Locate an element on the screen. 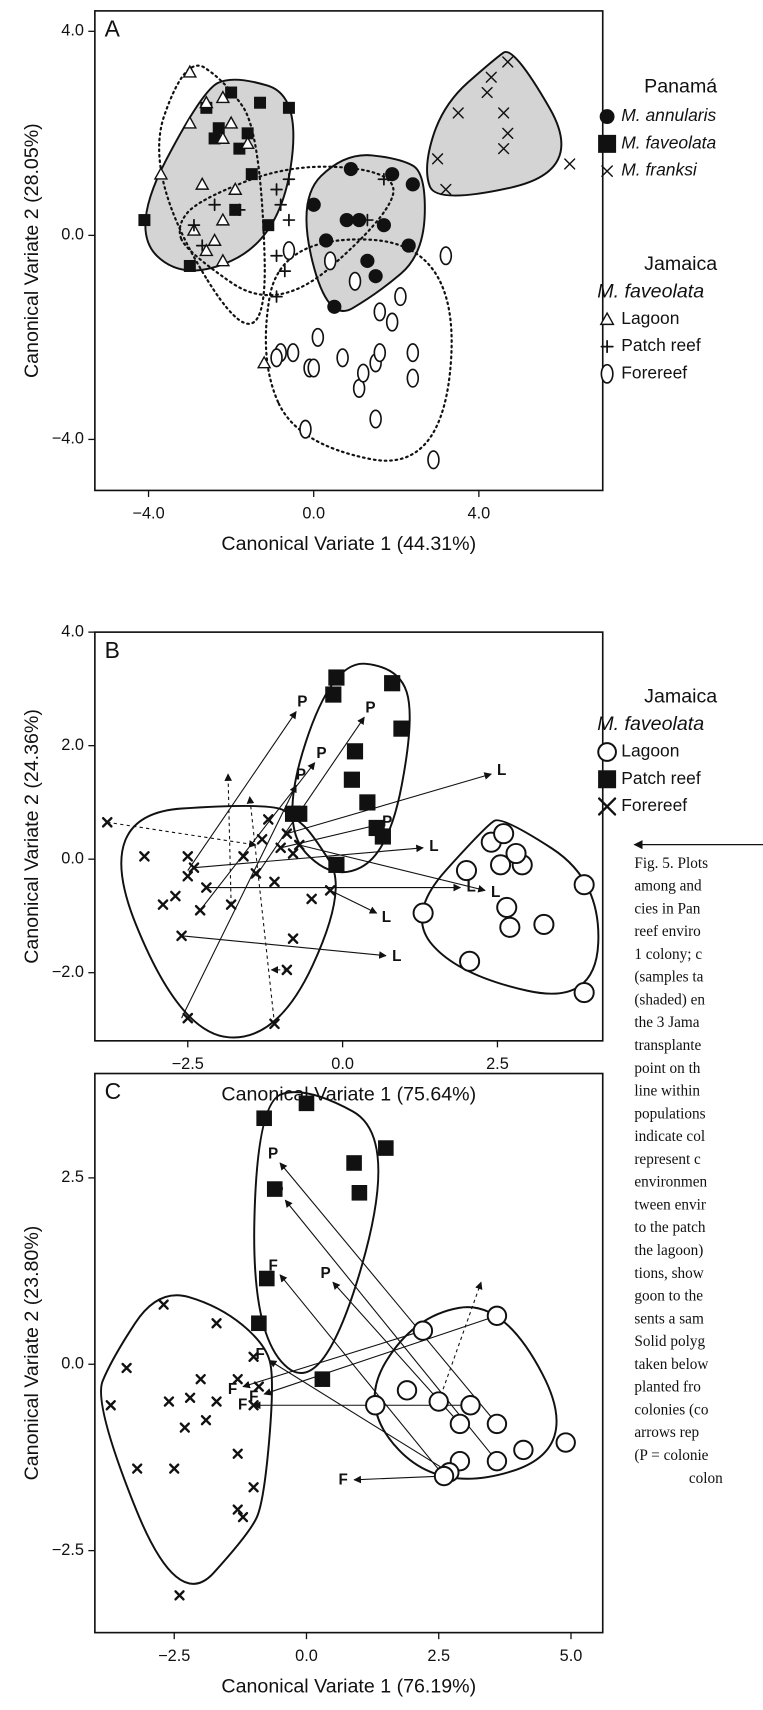 This screenshot has height=1710, width=763. x-tick-label: −2.5 is located at coordinates (174, 1656).